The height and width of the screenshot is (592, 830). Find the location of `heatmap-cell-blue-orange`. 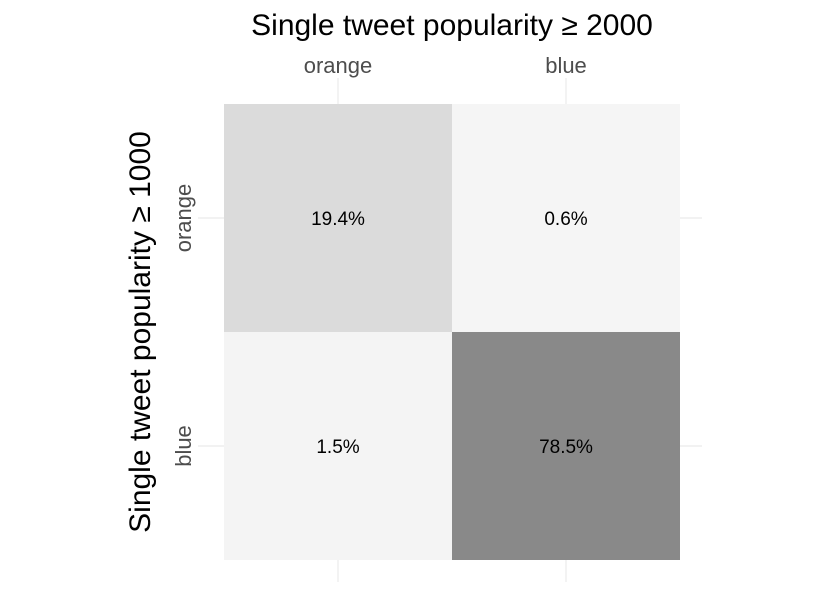

heatmap-cell-blue-orange is located at coordinates (338, 446).